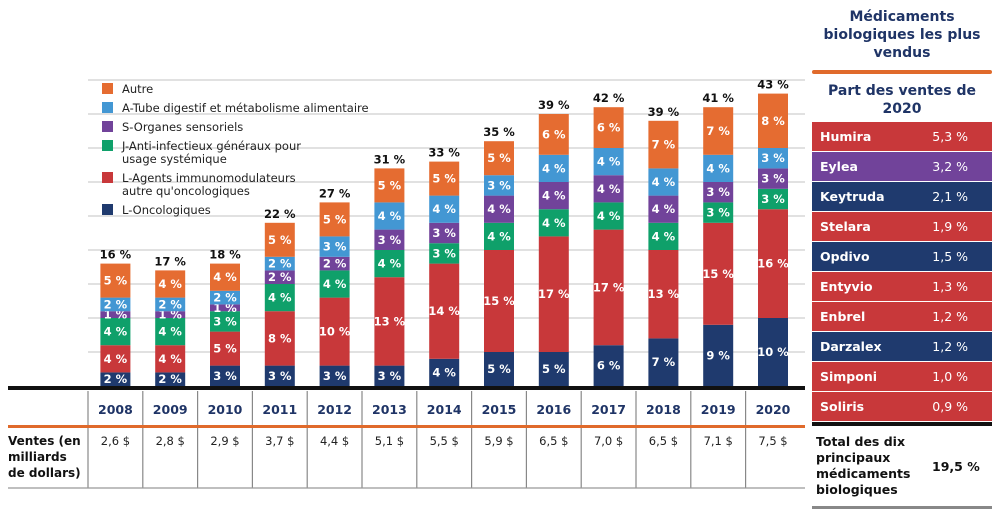 This screenshot has height=509, width=1000. Describe the element at coordinates (718, 355) in the screenshot. I see `segment-label: 9 %` at that location.